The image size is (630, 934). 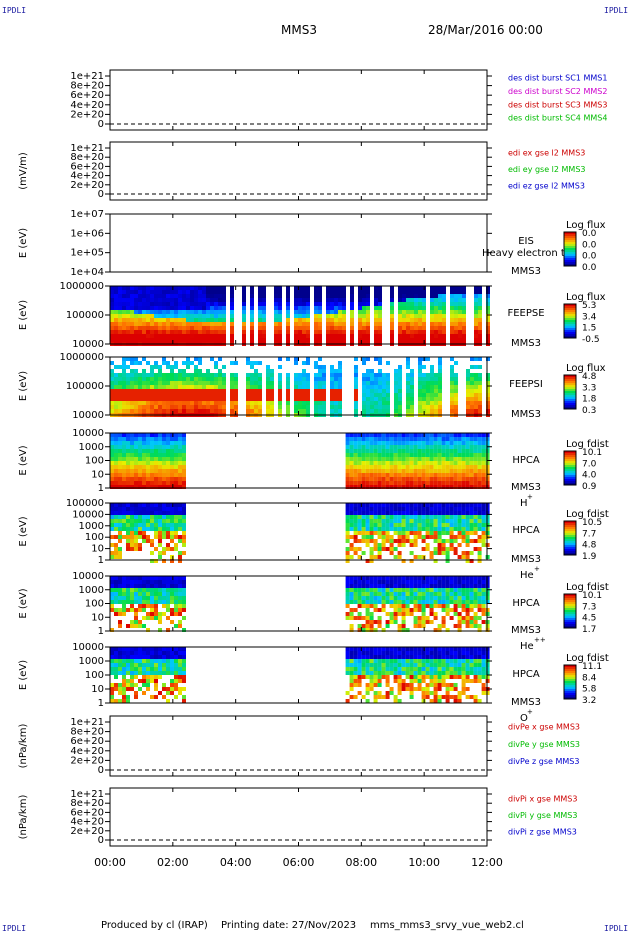 I want to click on p4-ytick-label: 100000, so click(x=85, y=315).